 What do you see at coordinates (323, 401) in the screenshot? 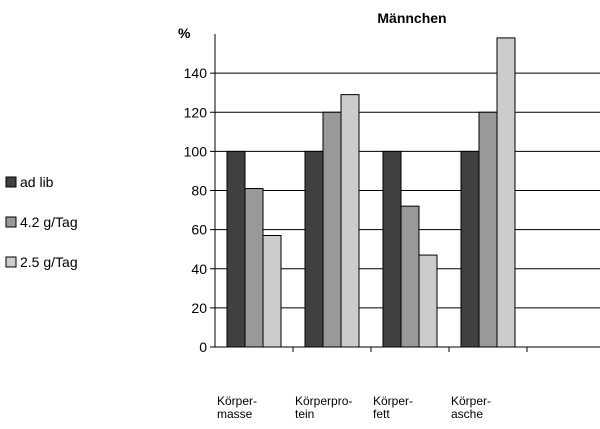
I see `category-label: Körperpro-` at bounding box center [323, 401].